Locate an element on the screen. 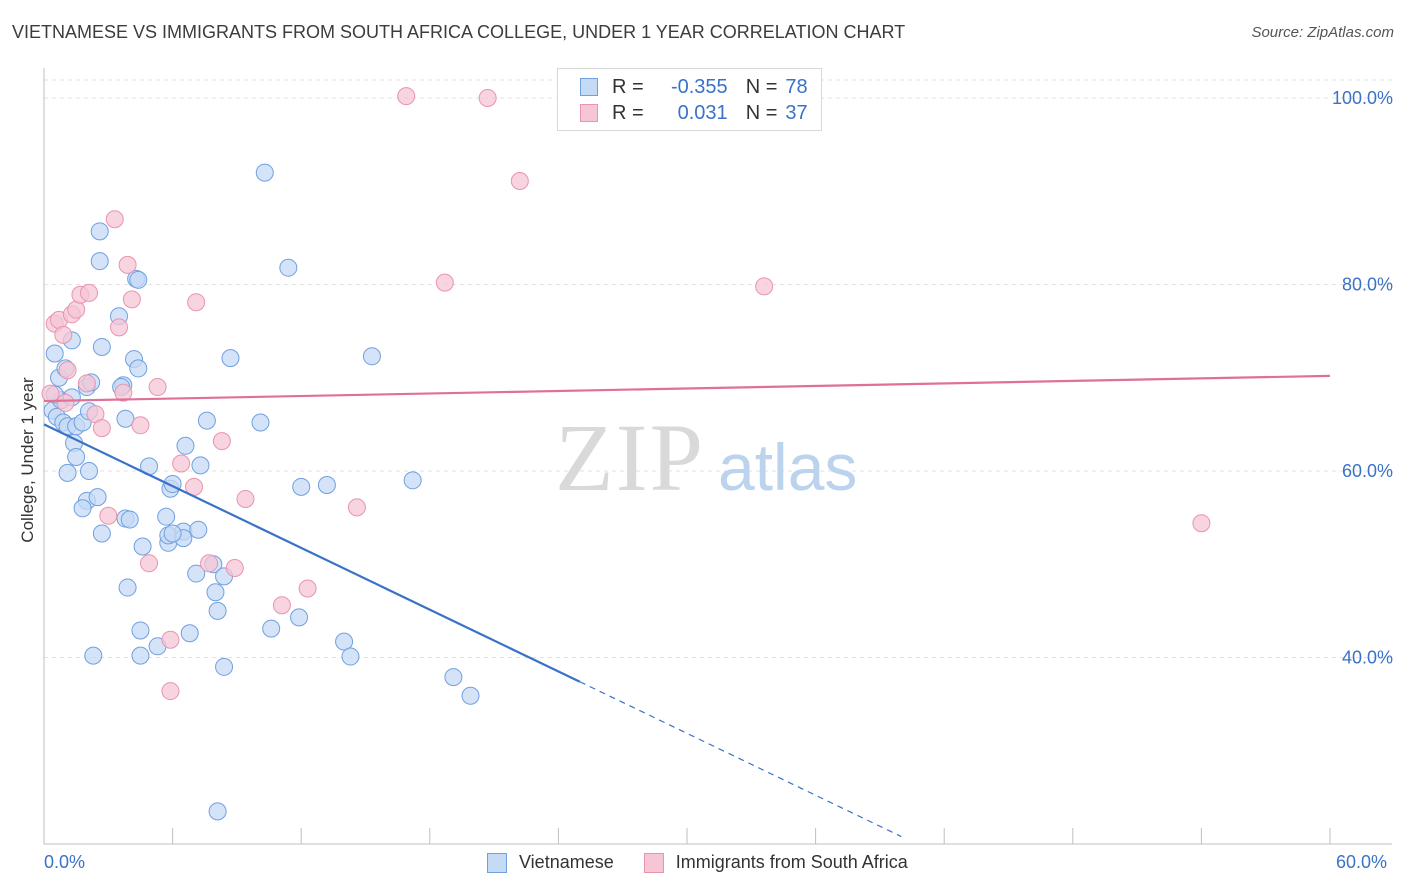 The height and width of the screenshot is (892, 1406). y-tick-label: 60.0% is located at coordinates (1367, 471).